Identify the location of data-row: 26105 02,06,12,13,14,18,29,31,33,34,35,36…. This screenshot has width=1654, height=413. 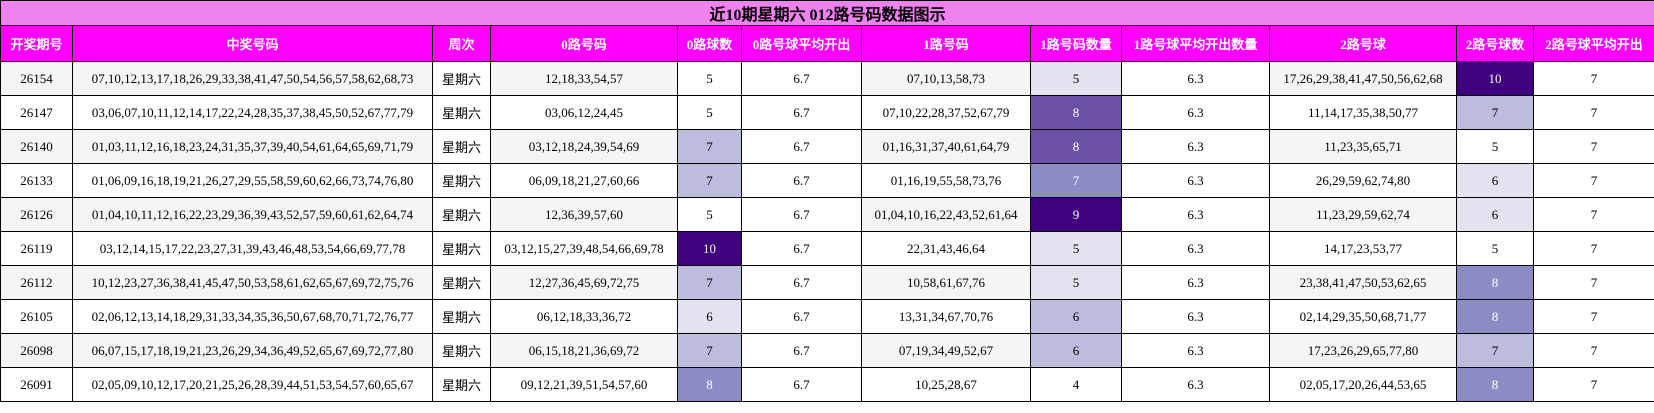
(827, 316).